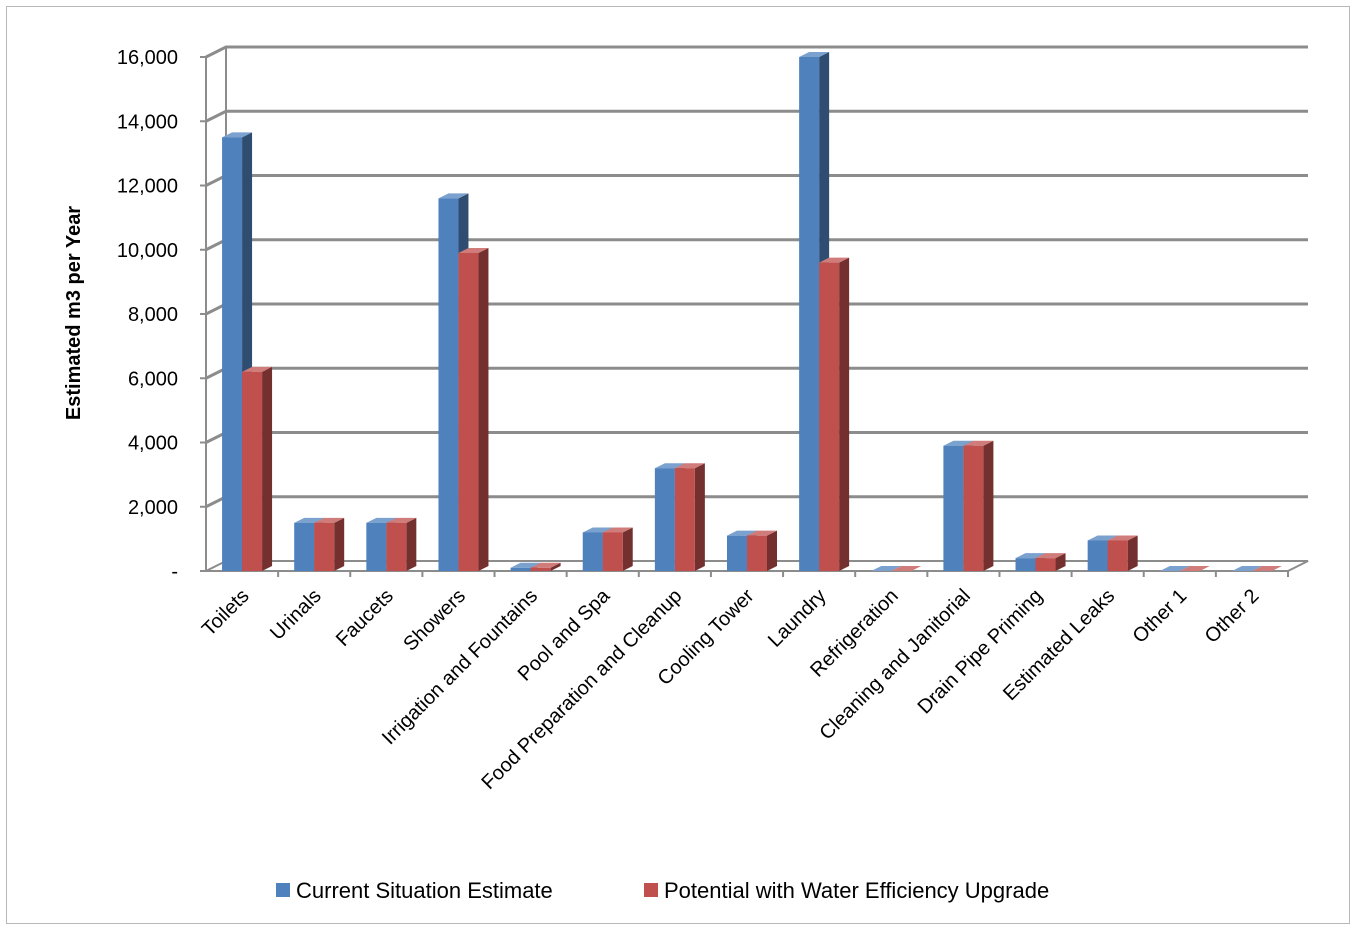  What do you see at coordinates (856, 890) in the screenshot?
I see `legend-label-potential: Potential with Water Efficiency Upgrade` at bounding box center [856, 890].